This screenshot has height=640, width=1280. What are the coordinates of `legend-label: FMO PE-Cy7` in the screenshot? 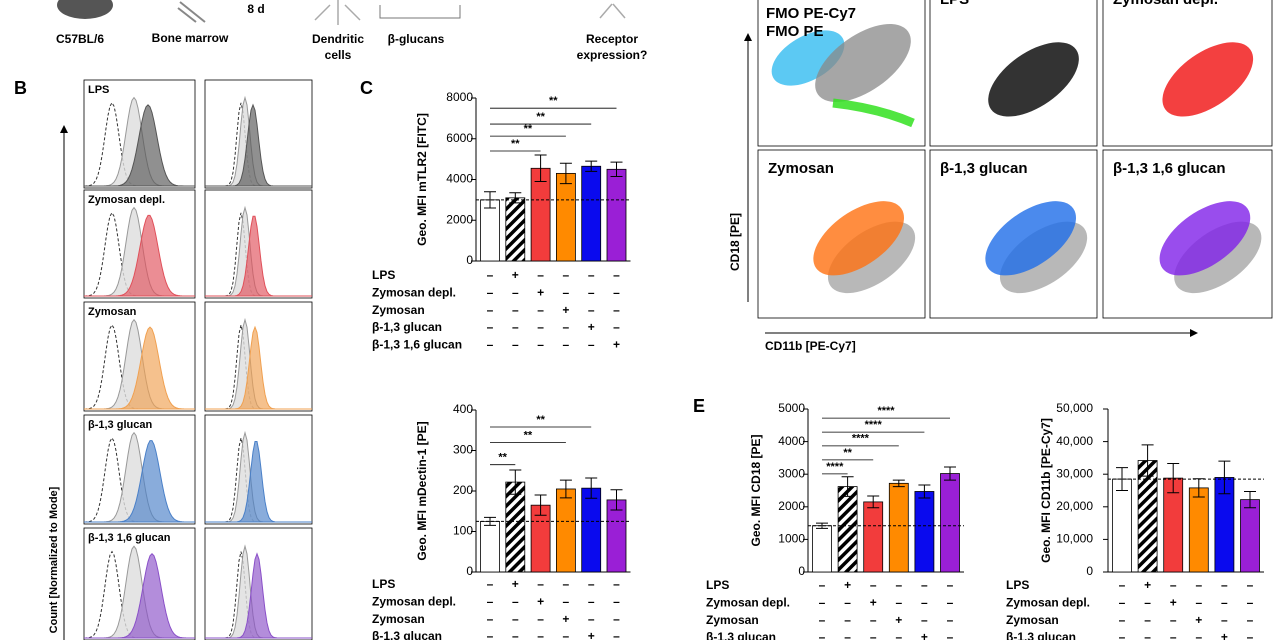 It's located at (811, 13).